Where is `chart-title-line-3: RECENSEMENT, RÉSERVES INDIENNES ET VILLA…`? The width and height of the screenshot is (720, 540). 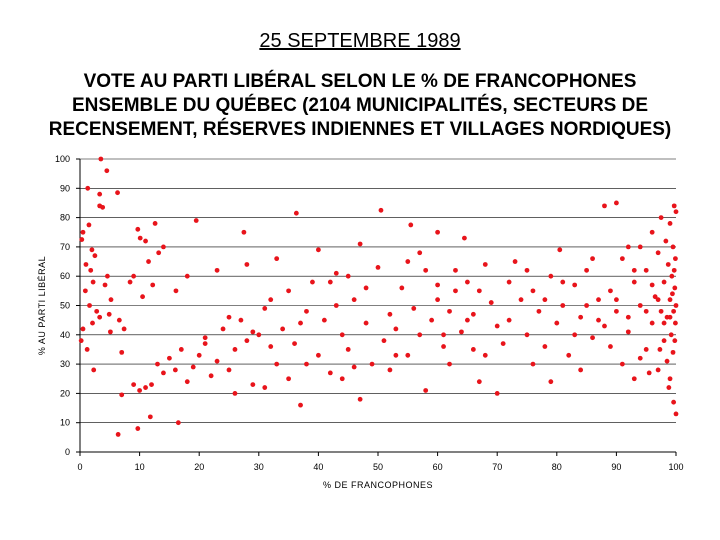 chart-title-line-3: RECENSEMENT, RÉSERVES INDIENNES ET VILLA… is located at coordinates (360, 129).